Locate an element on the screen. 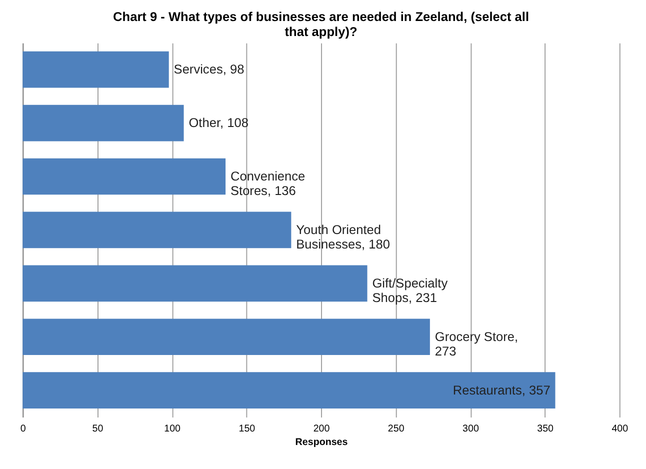 Image resolution: width=646 pixels, height=469 pixels. x-tick-label: 350 is located at coordinates (545, 428).